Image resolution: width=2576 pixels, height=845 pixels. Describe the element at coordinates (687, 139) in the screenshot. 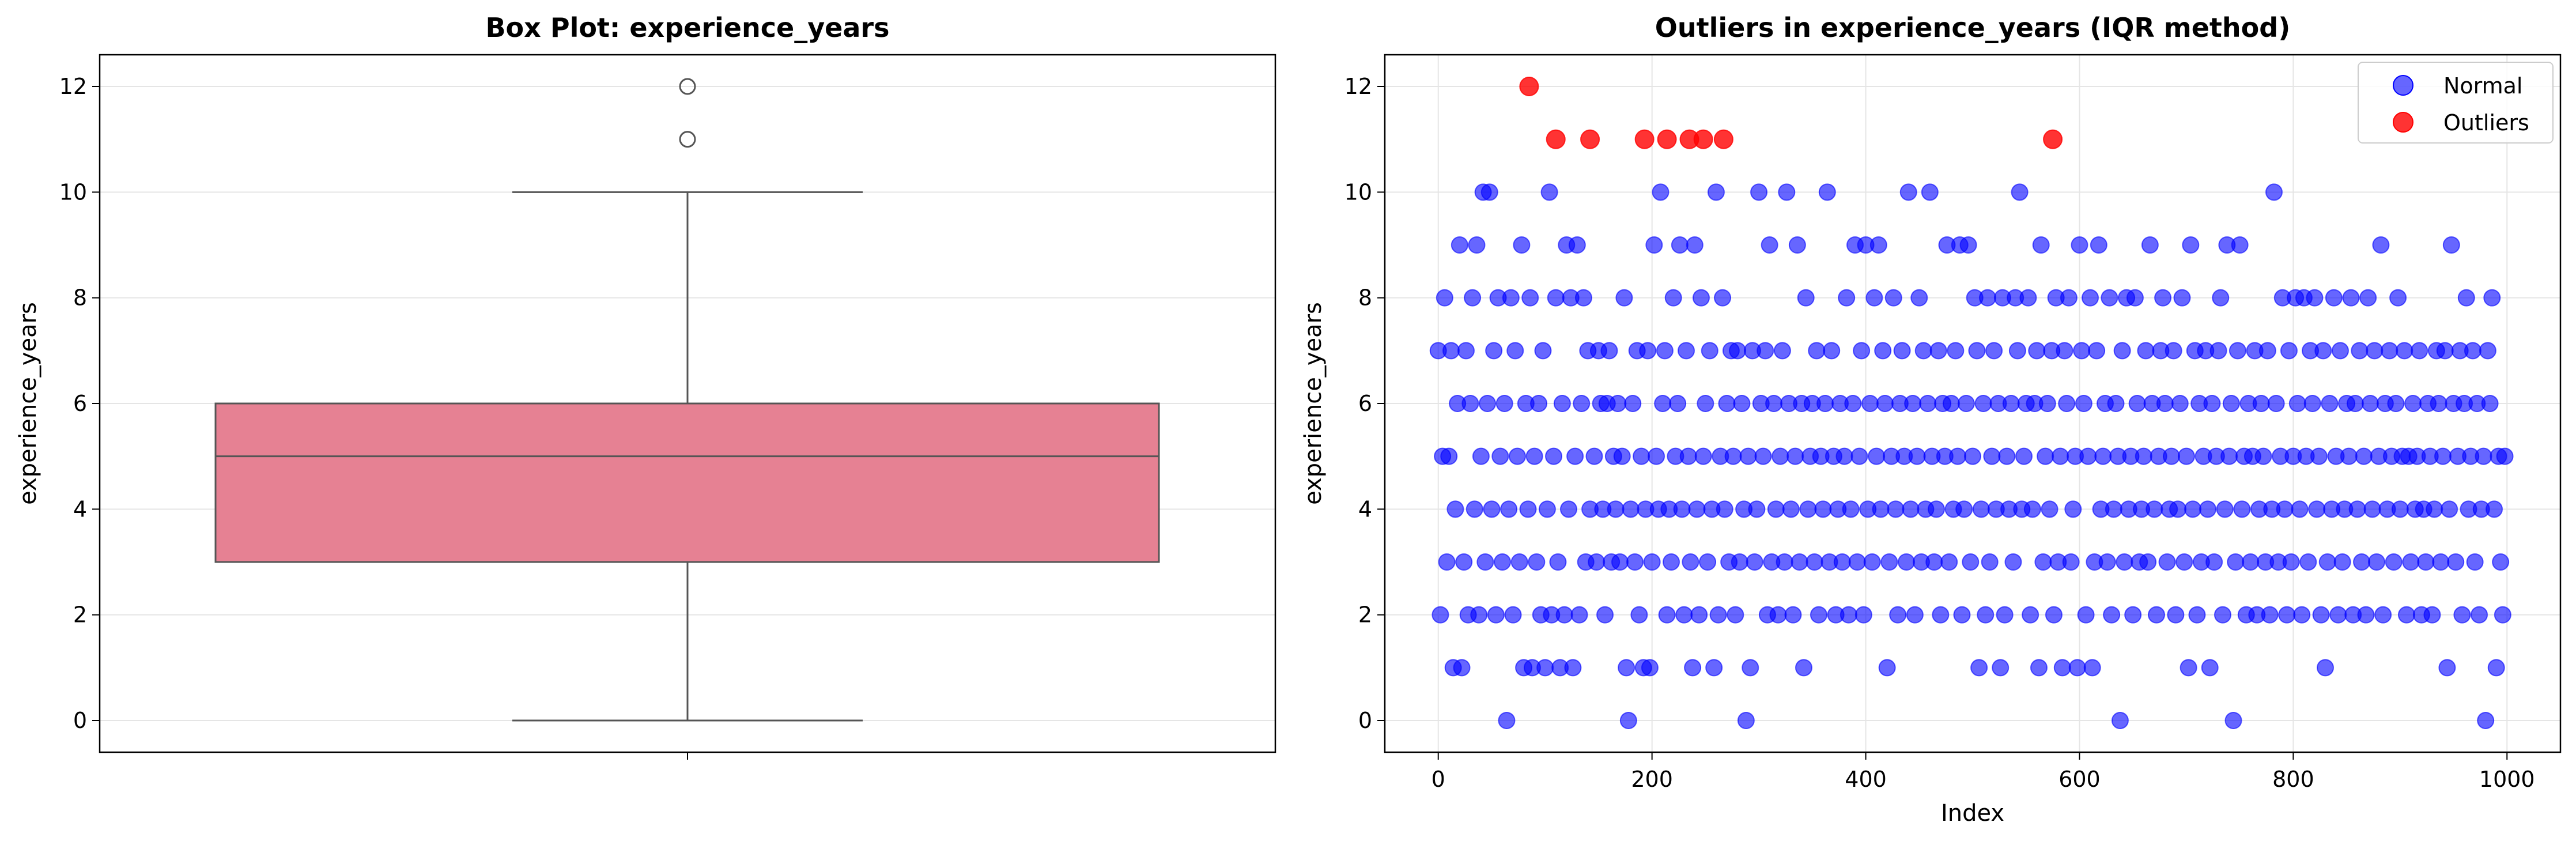

I see `outlier-marker` at that location.